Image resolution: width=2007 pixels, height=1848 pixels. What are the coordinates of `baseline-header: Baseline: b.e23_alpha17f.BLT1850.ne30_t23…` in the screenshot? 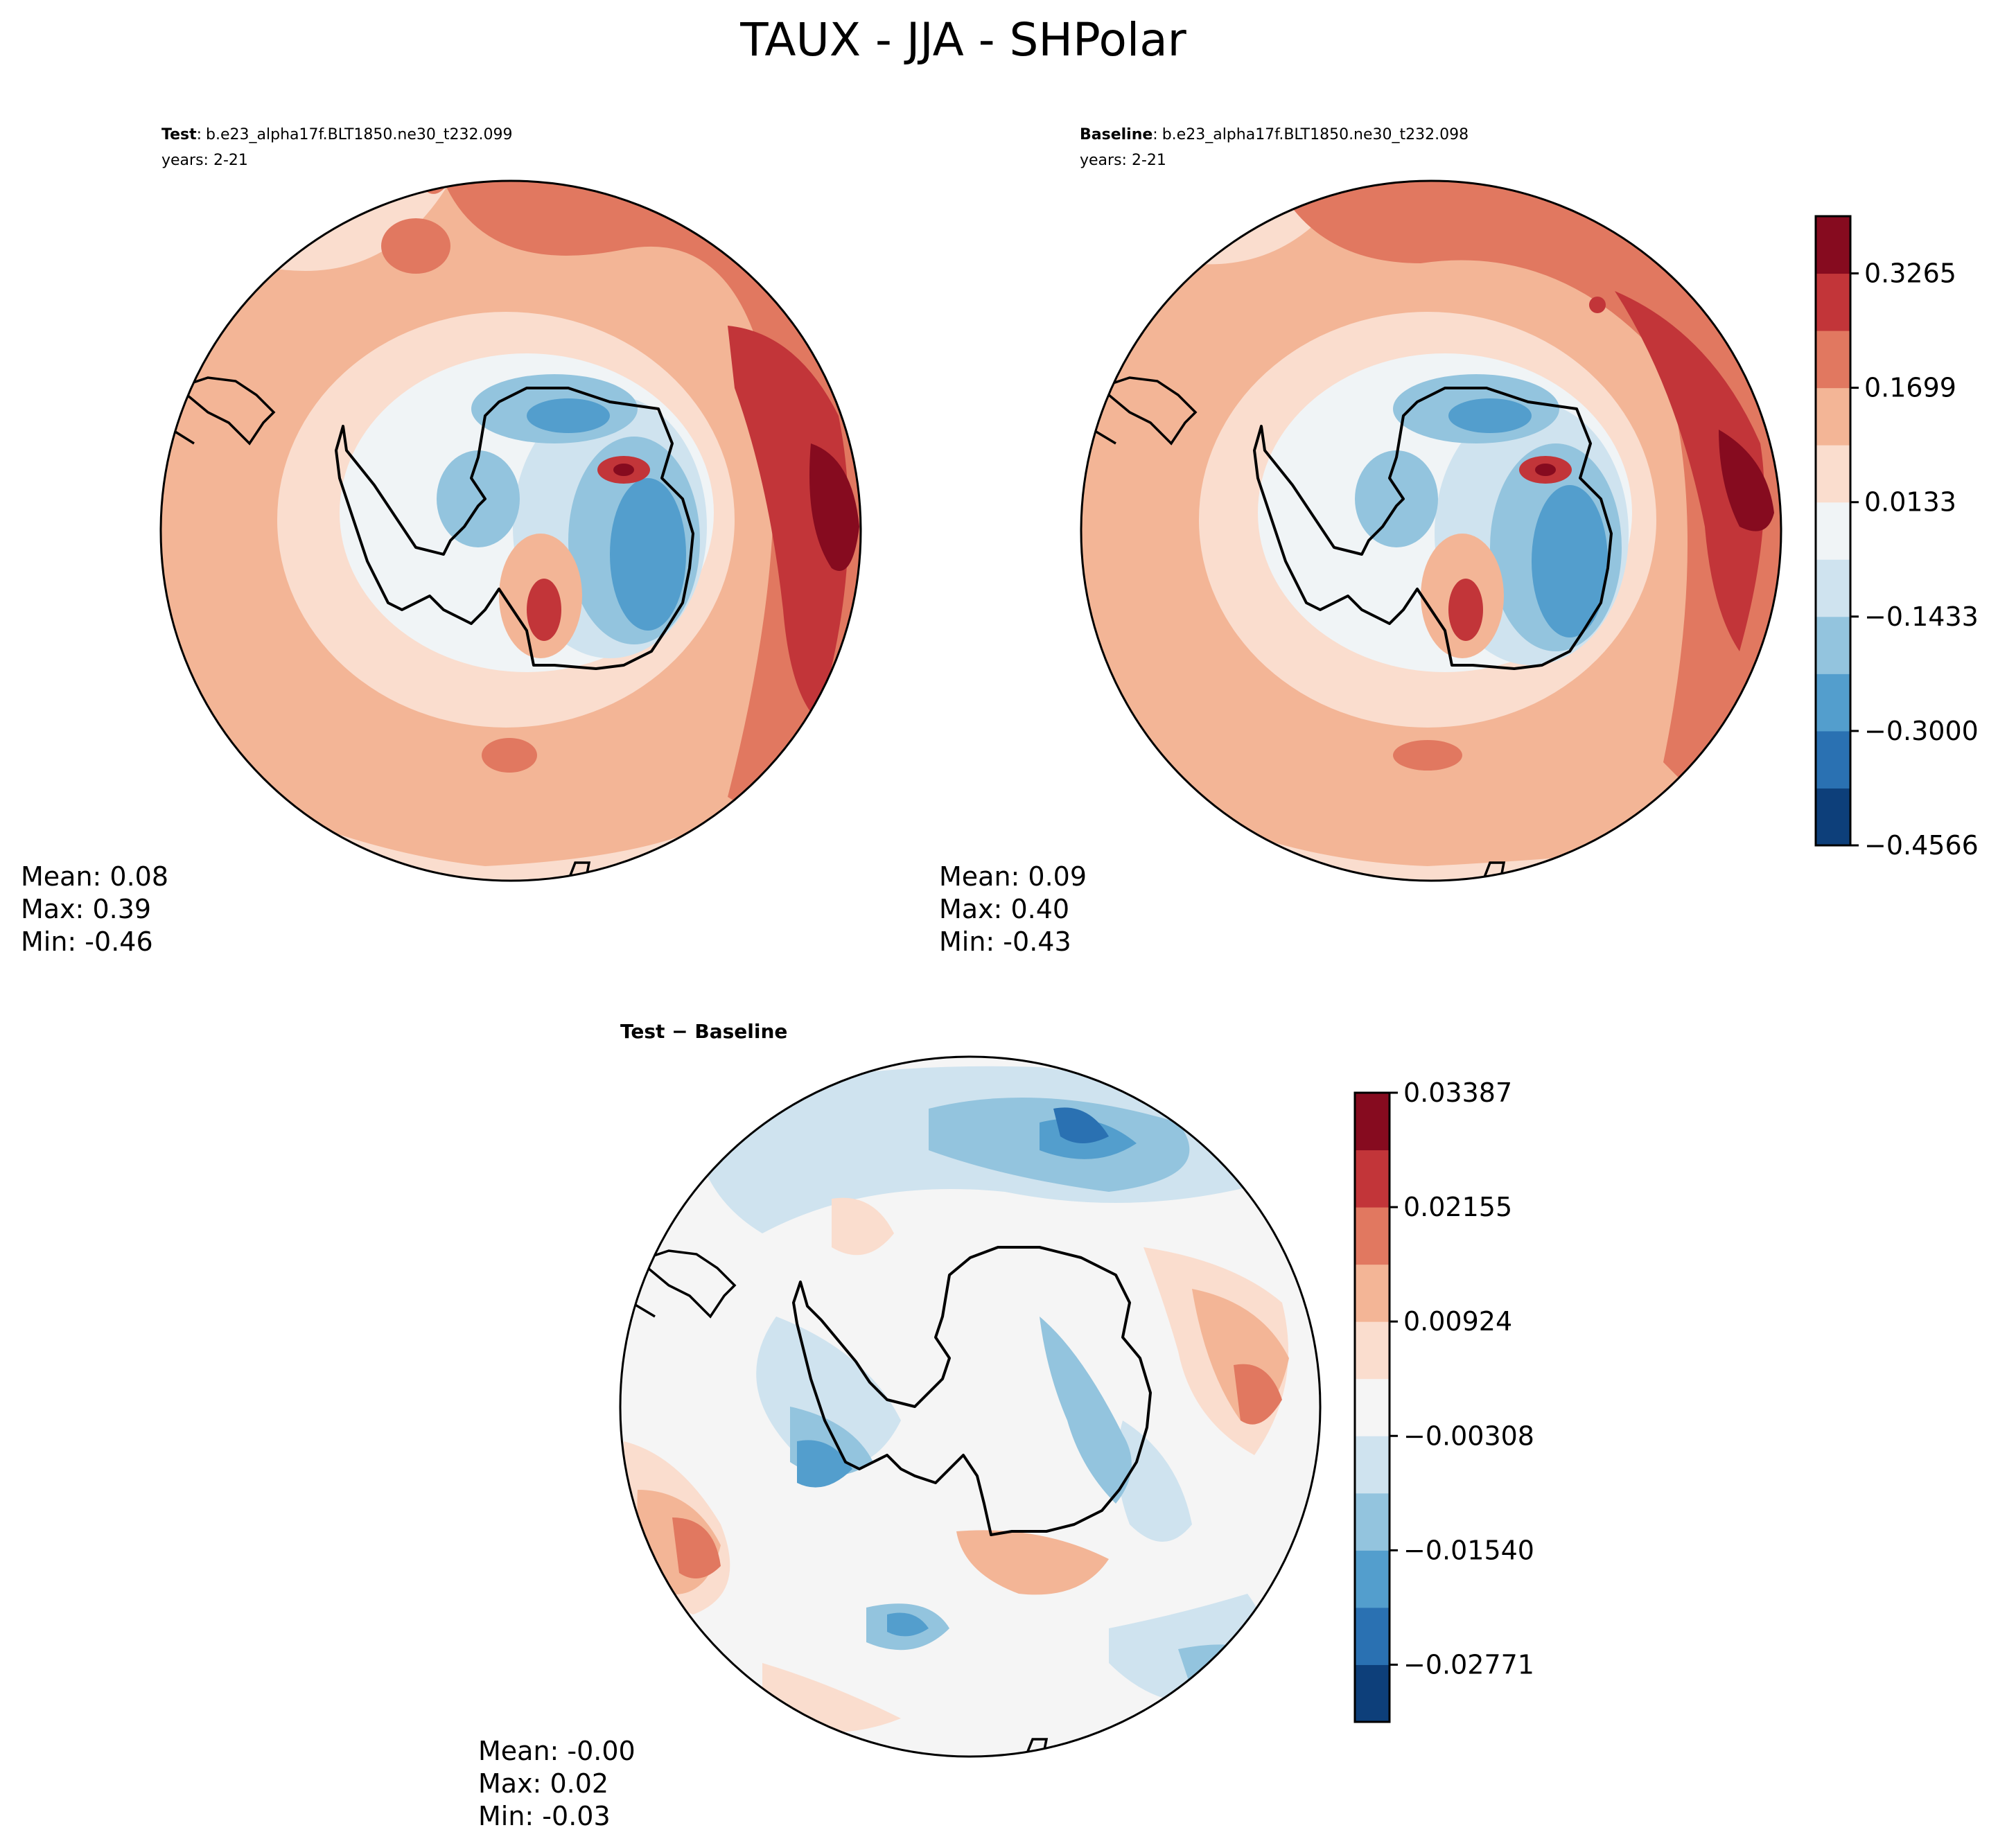 It's located at (1274, 134).